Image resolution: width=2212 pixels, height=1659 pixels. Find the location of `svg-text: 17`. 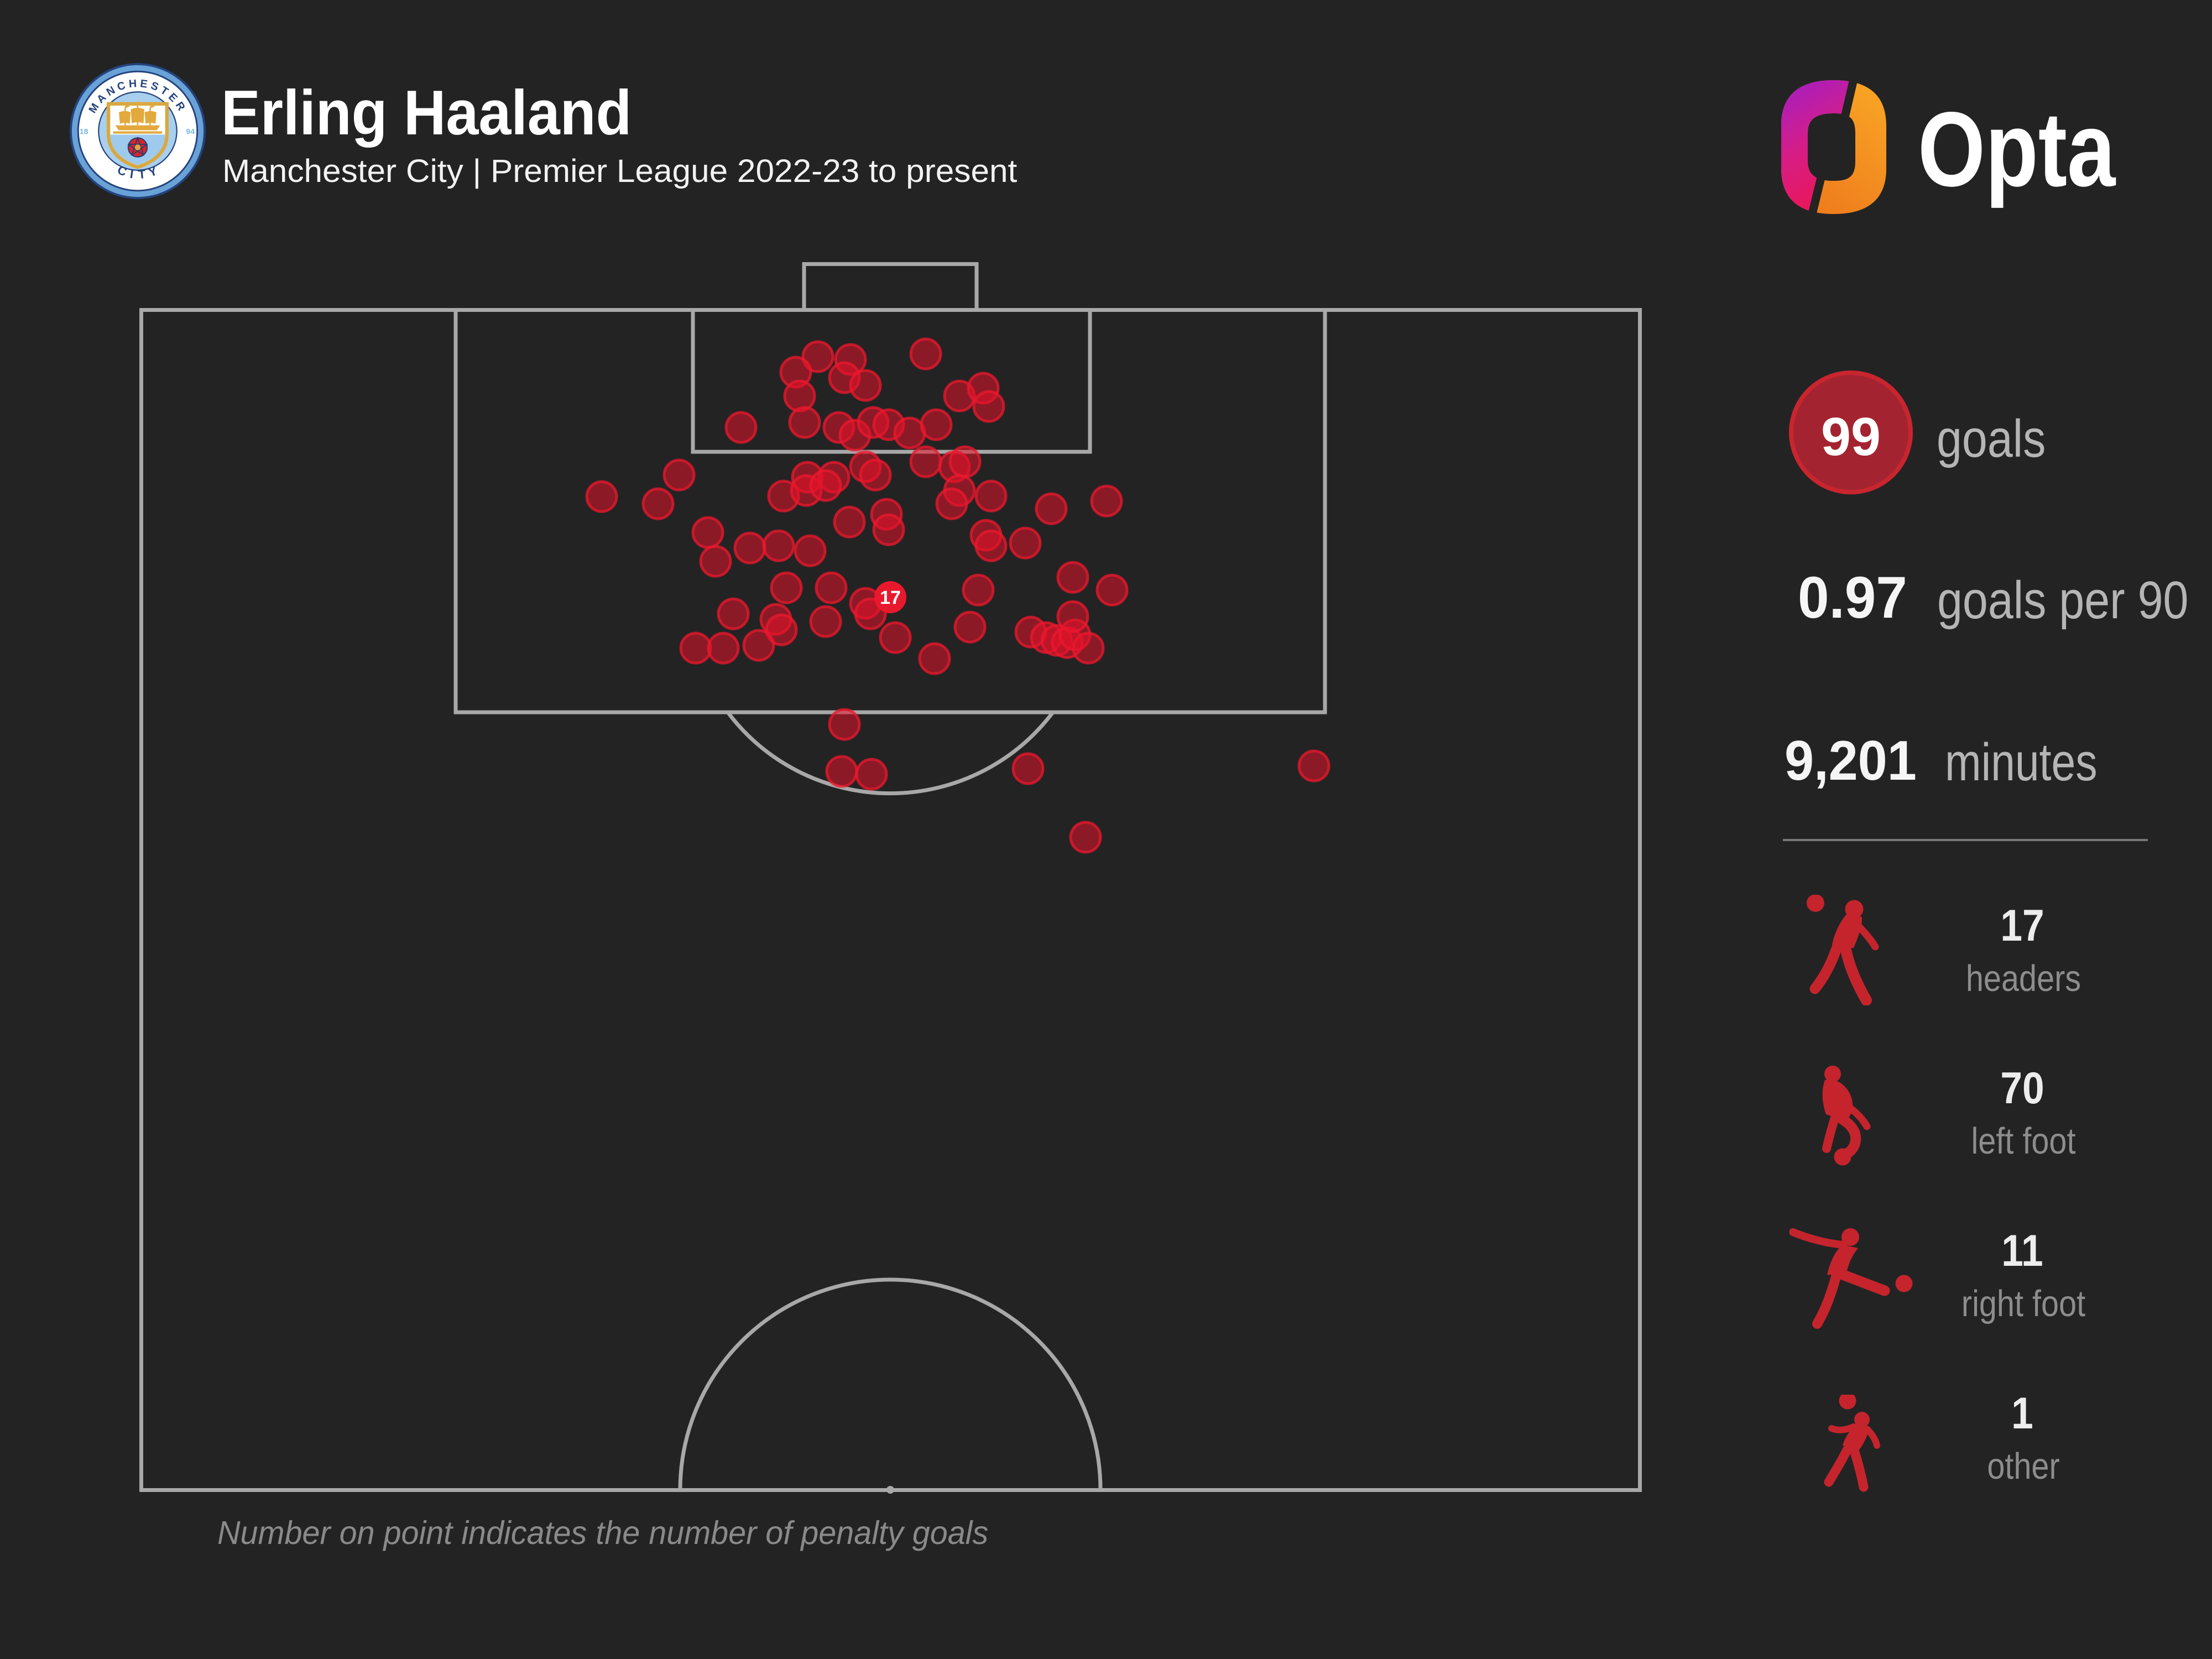

svg-text: 17 is located at coordinates (891, 598).